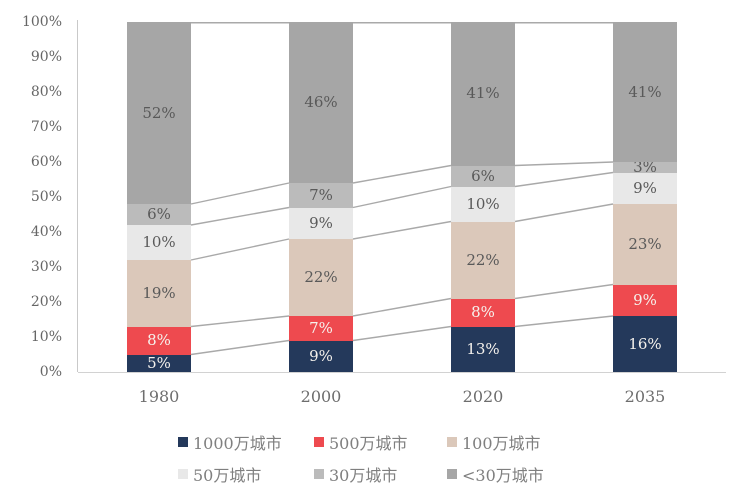 The width and height of the screenshot is (750, 503). I want to click on legend-item: 30万城市, so click(380, 474).